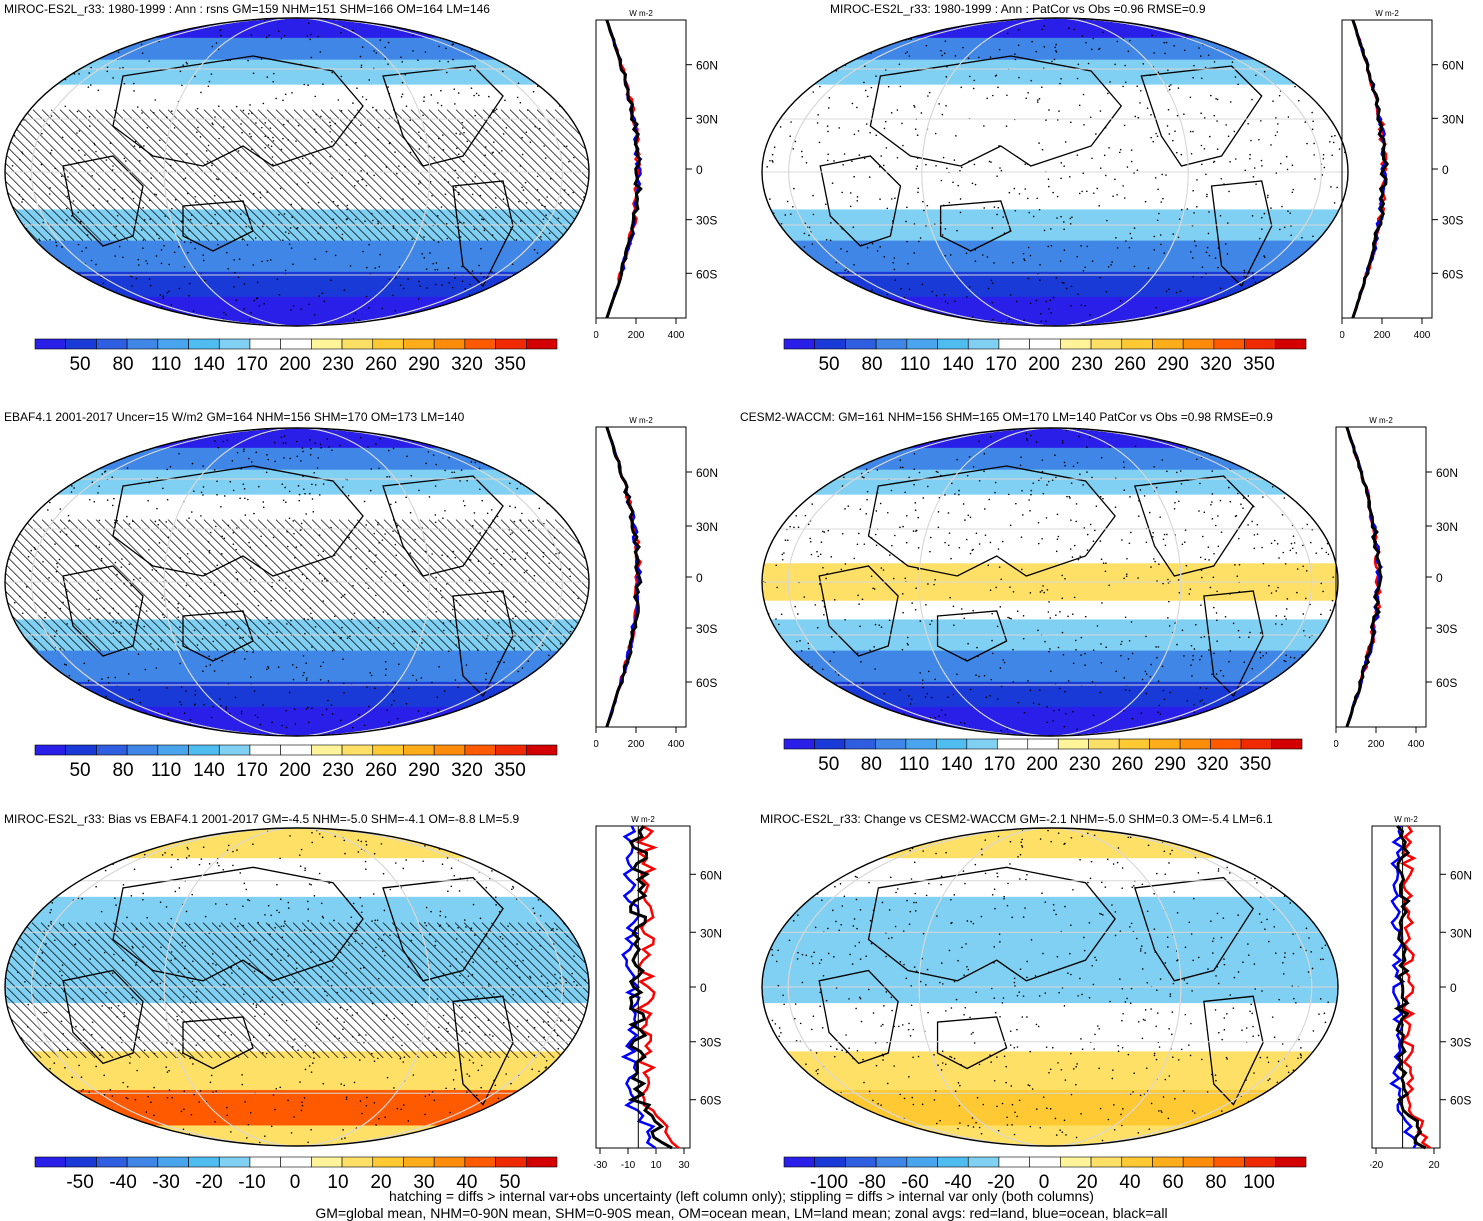  I want to click on colorbar-tick-label: 40, so click(467, 1182).